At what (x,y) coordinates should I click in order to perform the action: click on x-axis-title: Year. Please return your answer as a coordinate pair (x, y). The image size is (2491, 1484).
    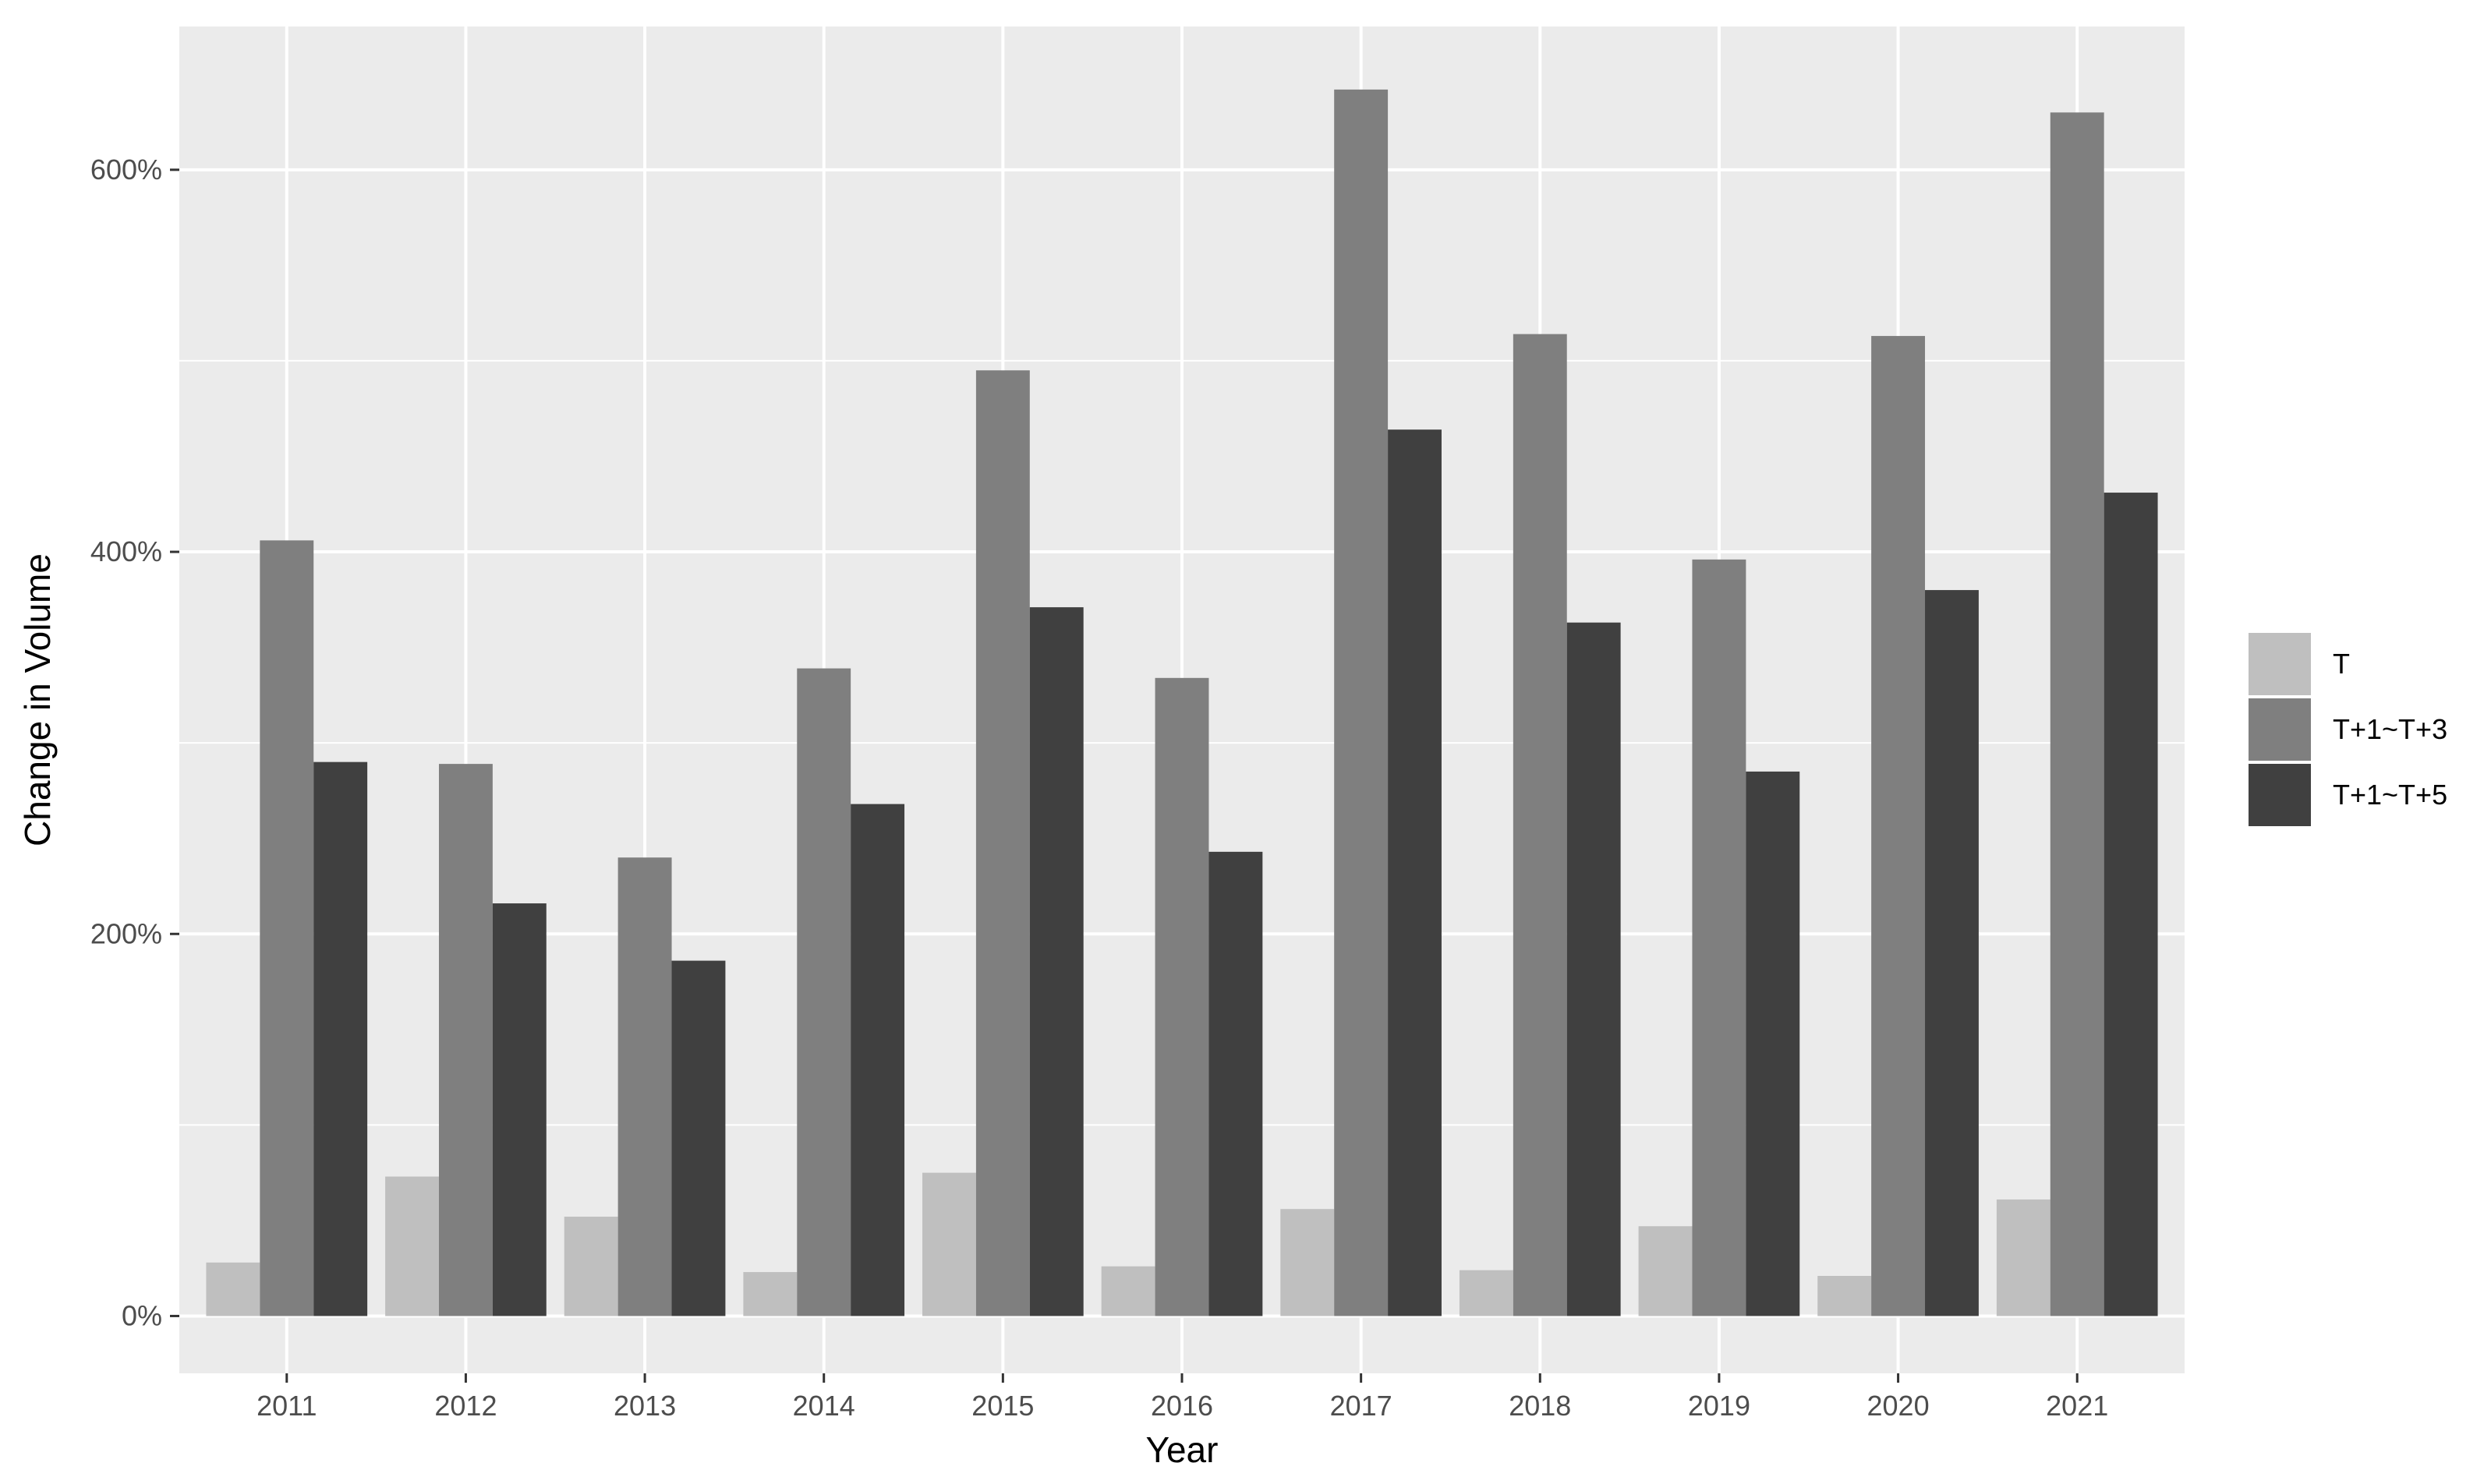
    Looking at the image, I should click on (1182, 1449).